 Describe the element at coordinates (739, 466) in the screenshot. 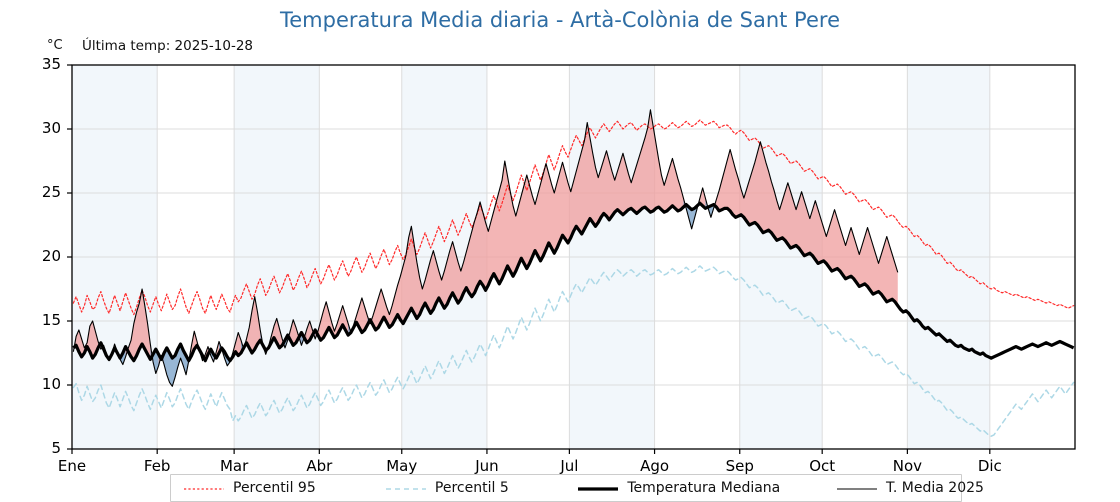

I see `x-tick-label: Sep` at that location.